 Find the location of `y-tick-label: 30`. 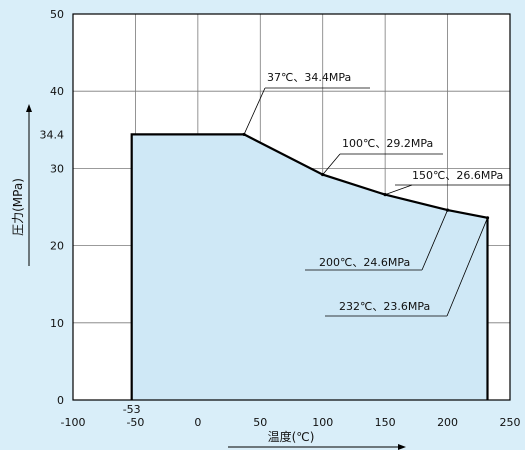

y-tick-label: 30 is located at coordinates (57, 168).